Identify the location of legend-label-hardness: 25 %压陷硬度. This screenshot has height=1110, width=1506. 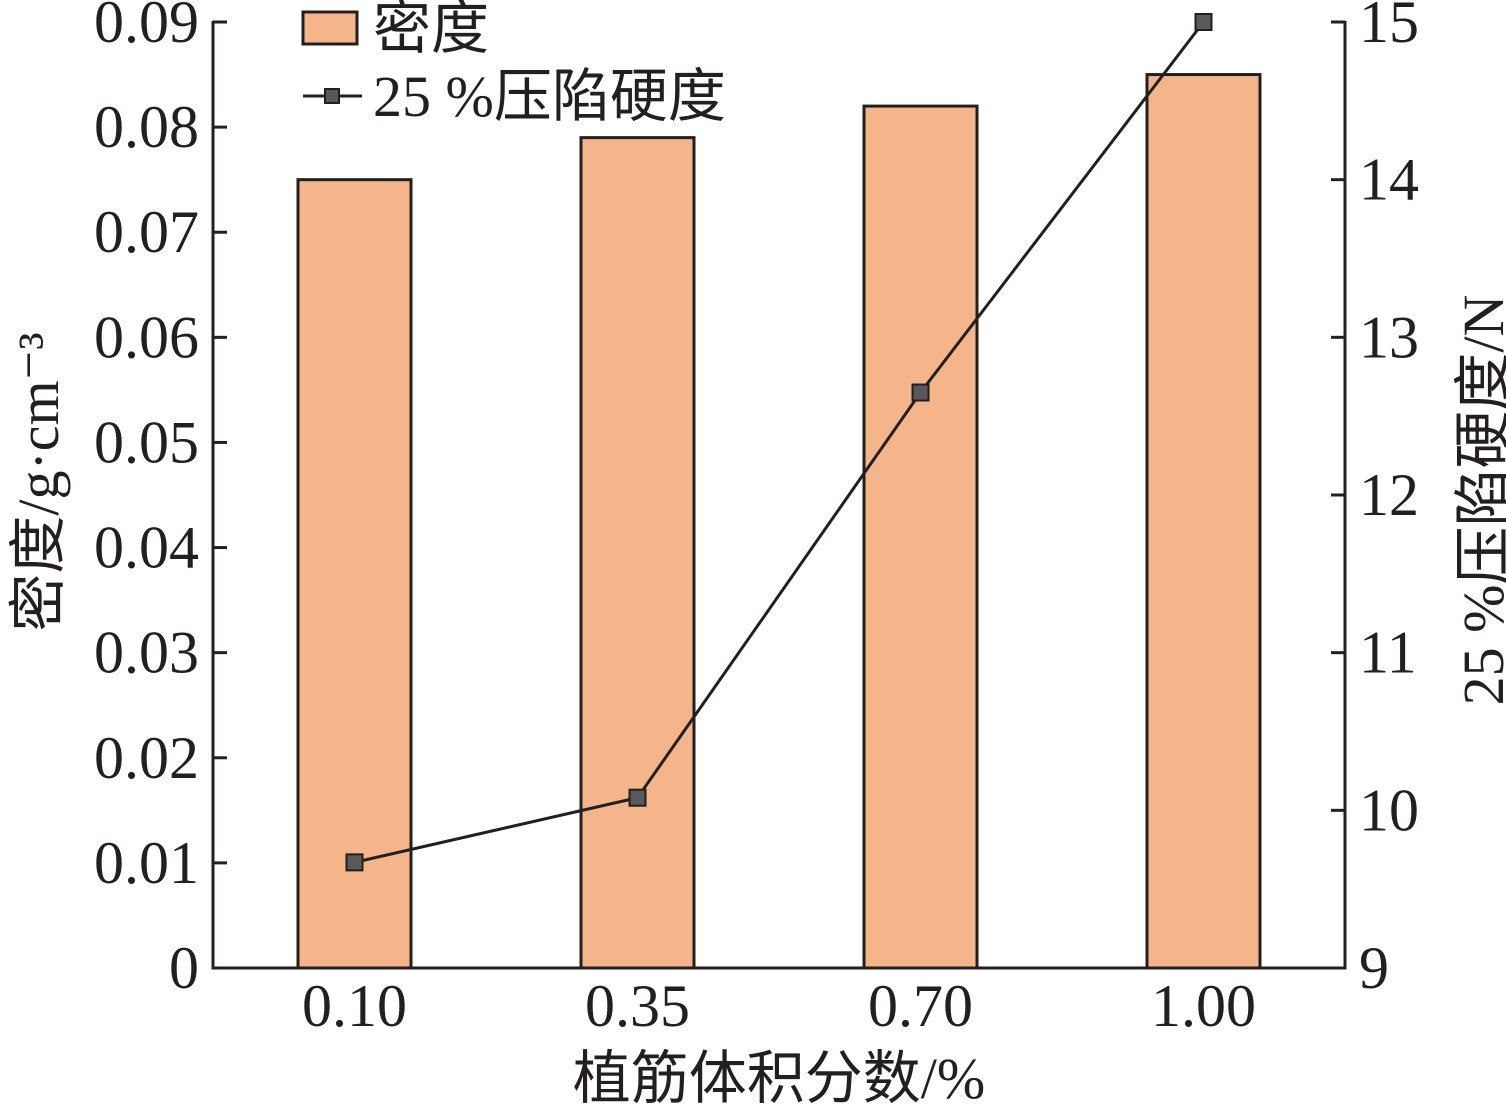
(549, 96).